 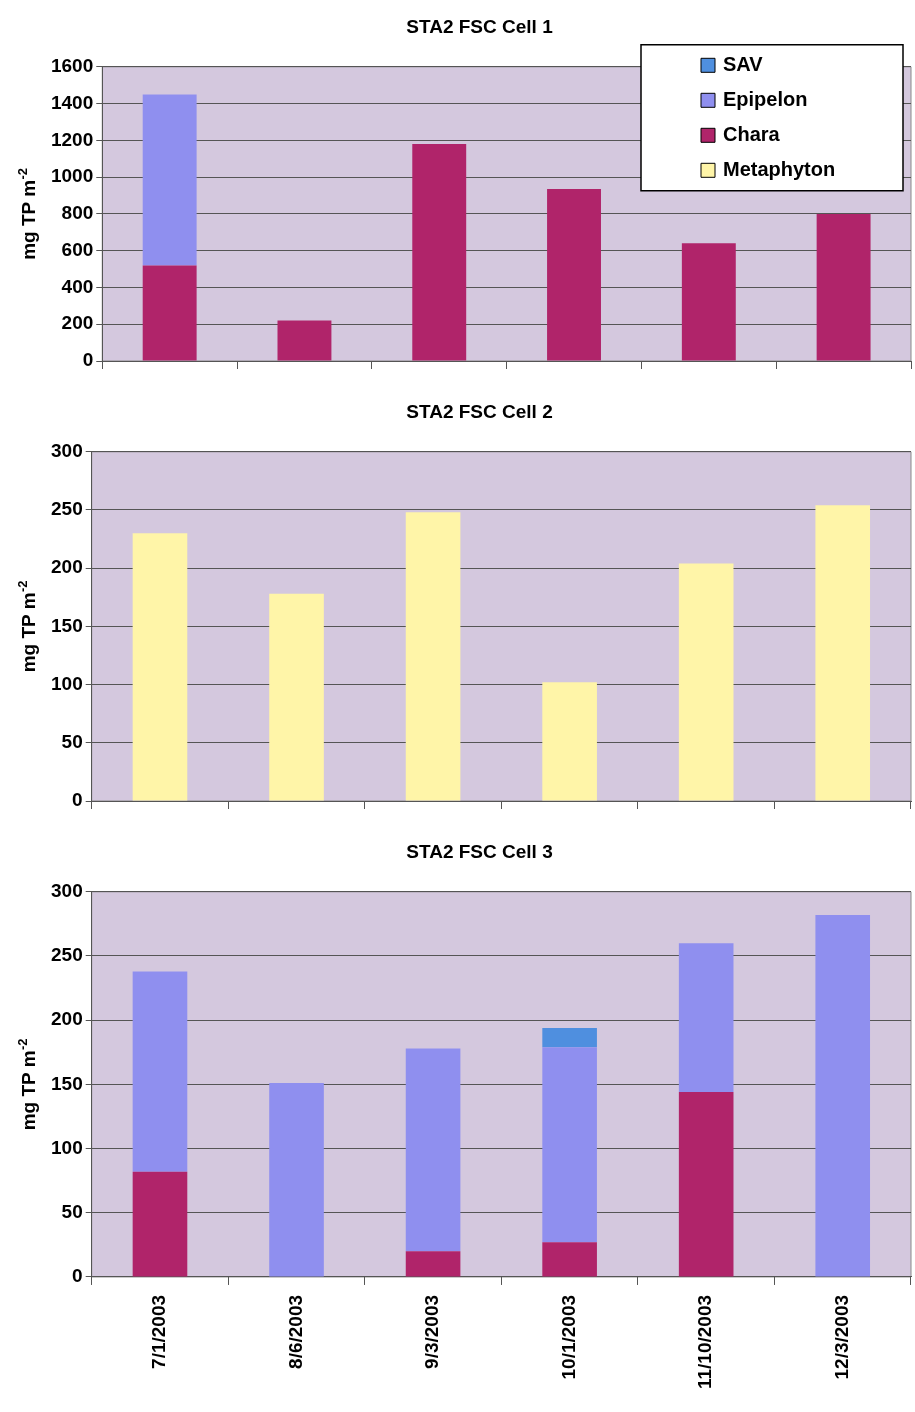 I want to click on legend-label: SAV, so click(x=743, y=63).